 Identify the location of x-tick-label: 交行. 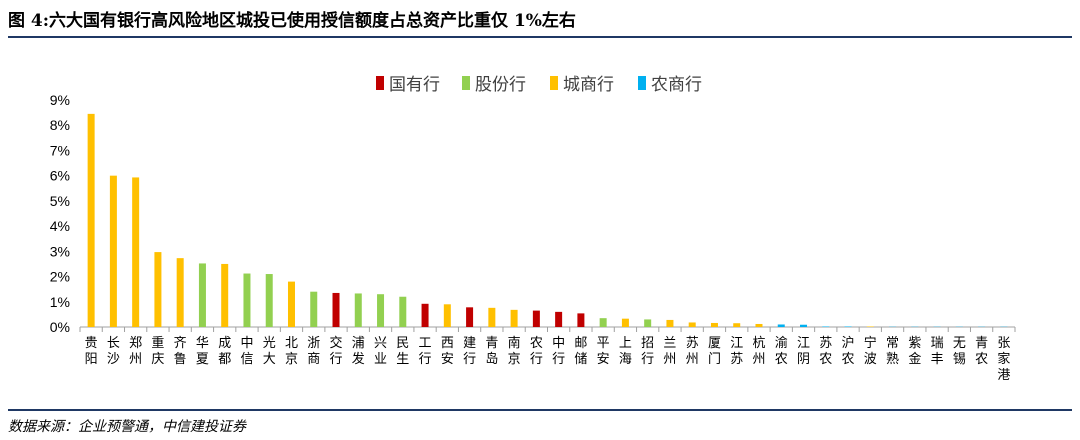
(336, 351).